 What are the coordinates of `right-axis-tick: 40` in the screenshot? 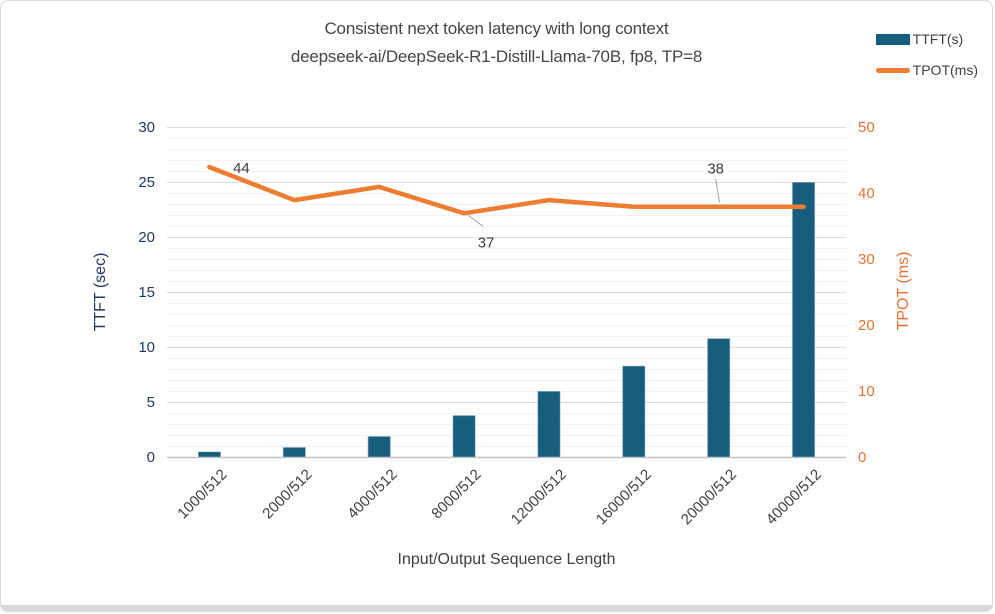 It's located at (866, 193).